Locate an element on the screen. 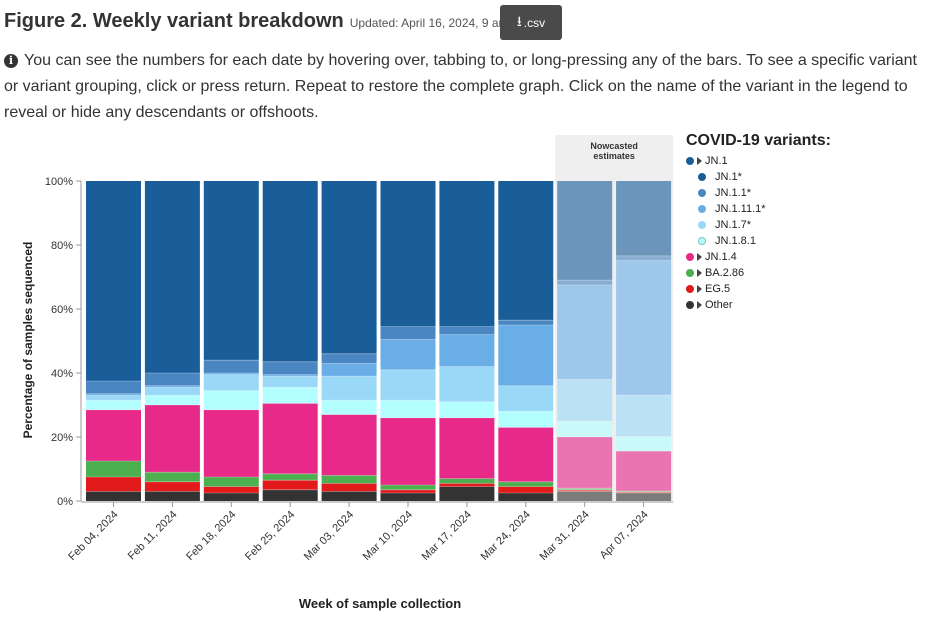 The height and width of the screenshot is (623, 927). legend-label: JN.1.11.1* is located at coordinates (740, 209).